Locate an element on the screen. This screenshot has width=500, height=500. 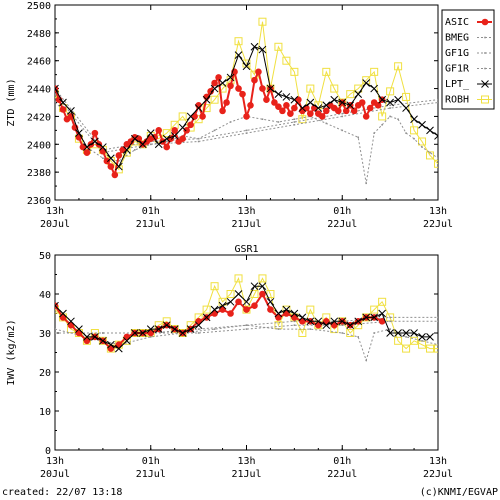
legend-label: GF1G is located at coordinates (457, 53).